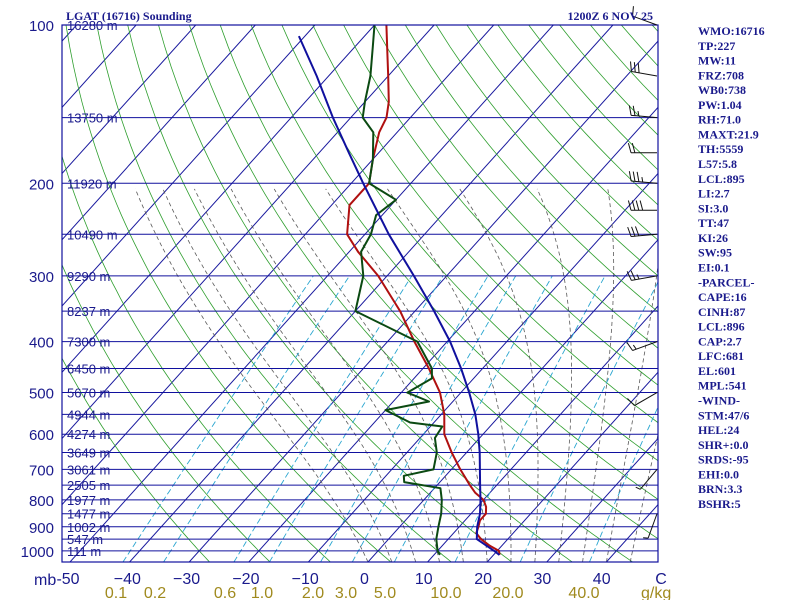  What do you see at coordinates (717, 164) in the screenshot?
I see `index-item: L57:5.8` at bounding box center [717, 164].